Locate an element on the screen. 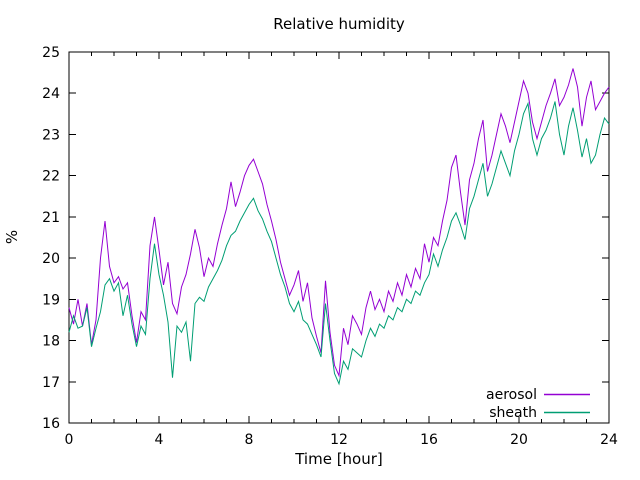 This screenshot has height=480, width=640. legend-label-sheath: sheath is located at coordinates (513, 413).